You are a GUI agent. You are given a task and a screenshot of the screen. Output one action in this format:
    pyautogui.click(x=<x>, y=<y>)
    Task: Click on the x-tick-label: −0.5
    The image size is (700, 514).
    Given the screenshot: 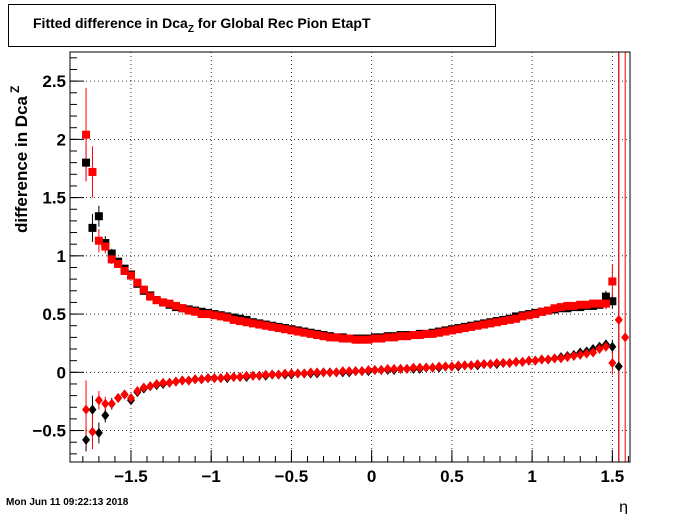 What is the action you would take?
    pyautogui.click(x=292, y=476)
    